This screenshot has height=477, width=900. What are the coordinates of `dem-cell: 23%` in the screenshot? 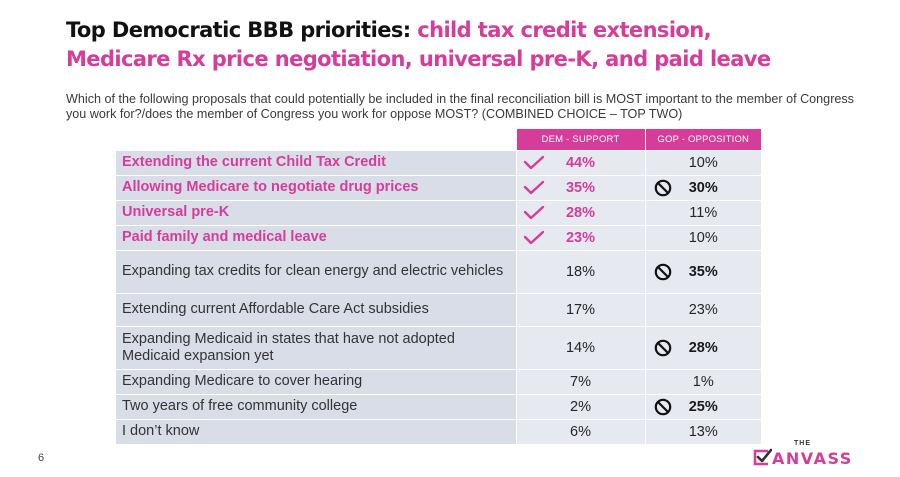 It's located at (580, 237).